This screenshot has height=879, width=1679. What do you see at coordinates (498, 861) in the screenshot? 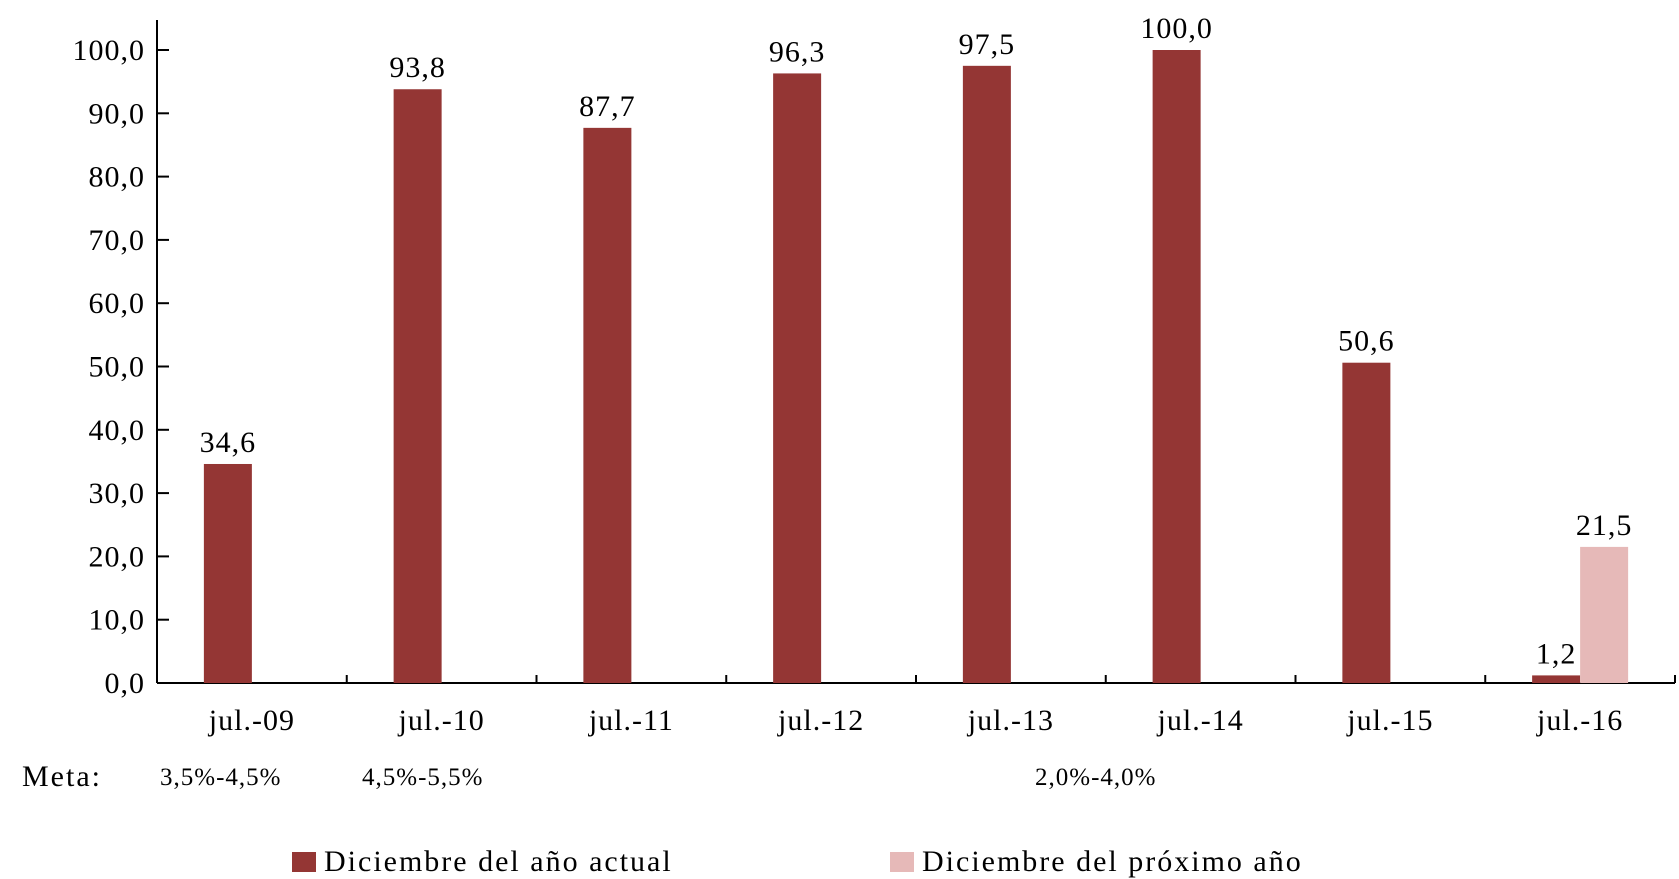
I see `legend-label-actual: Diciembre del año actual` at bounding box center [498, 861].